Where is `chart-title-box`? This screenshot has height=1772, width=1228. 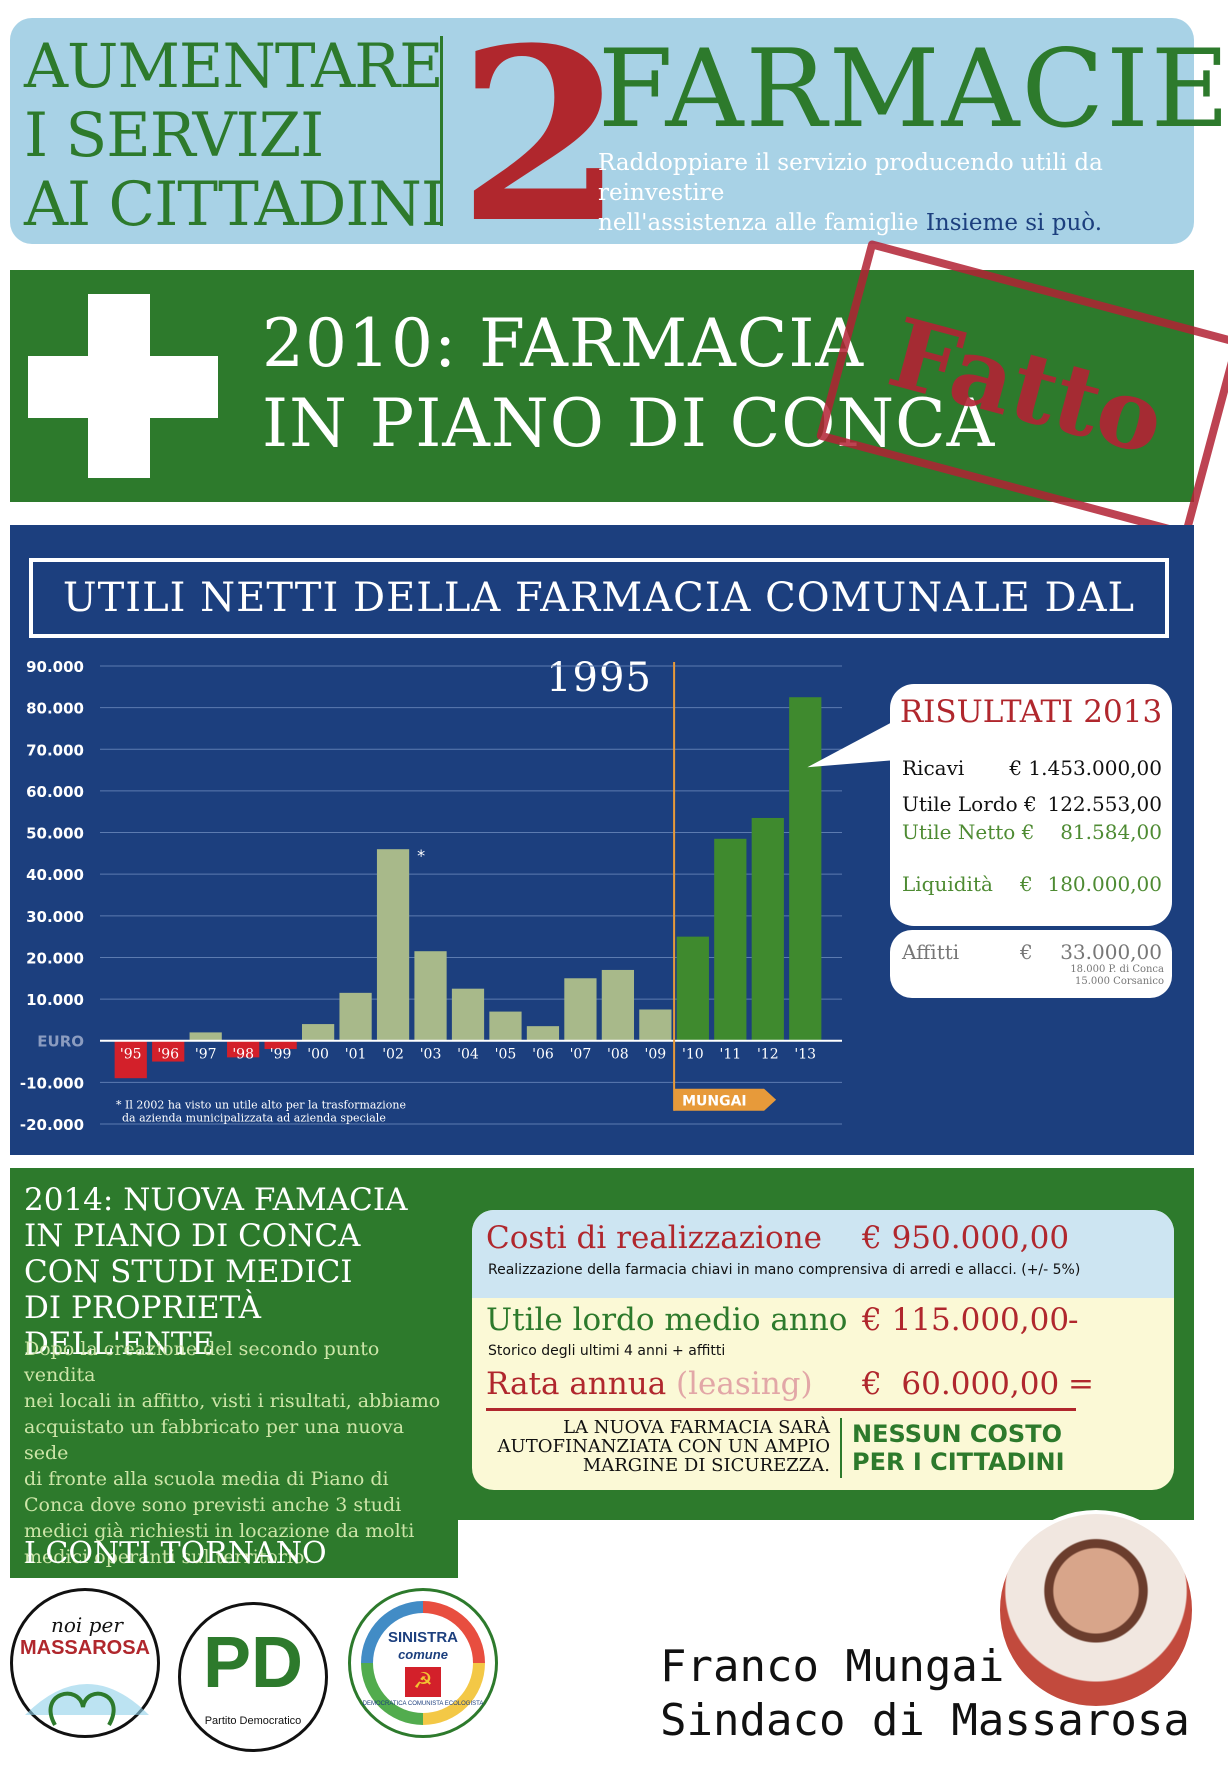 chart-title-box is located at coordinates (599, 598).